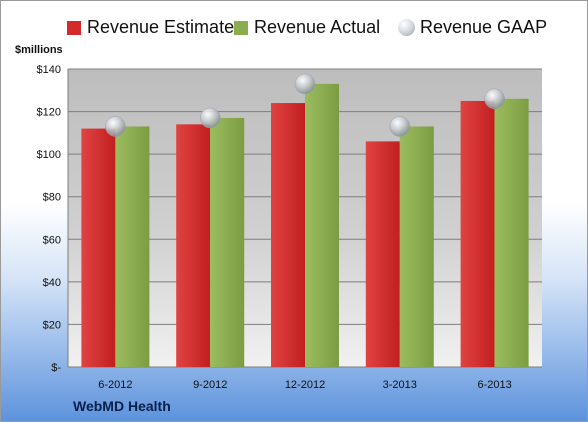 Image resolution: width=588 pixels, height=422 pixels. What do you see at coordinates (317, 27) in the screenshot?
I see `legend-label-actual: Revenue Actual` at bounding box center [317, 27].